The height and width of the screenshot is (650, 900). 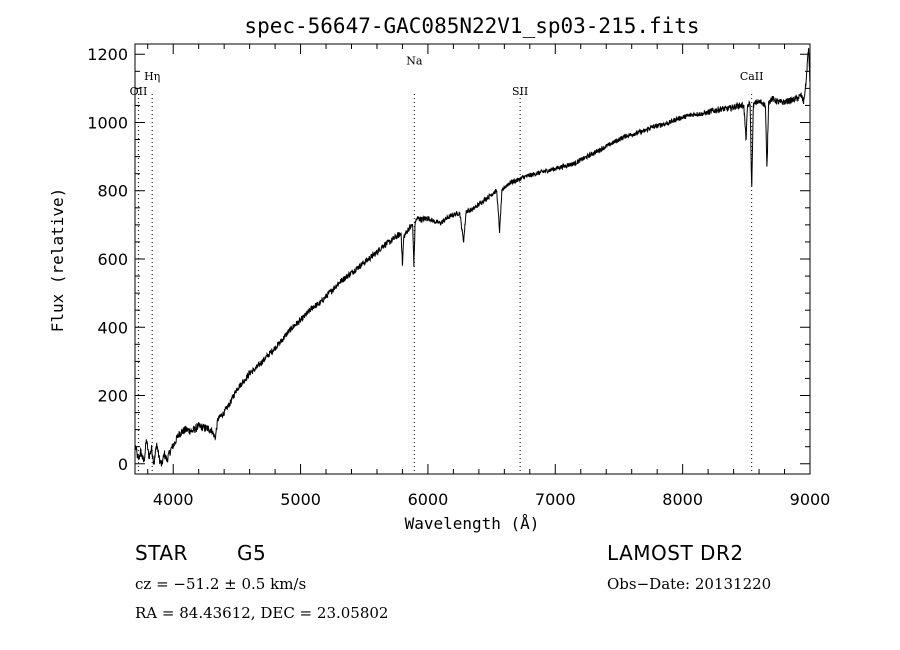 I want to click on x-tick-label: 7000, so click(x=555, y=499).